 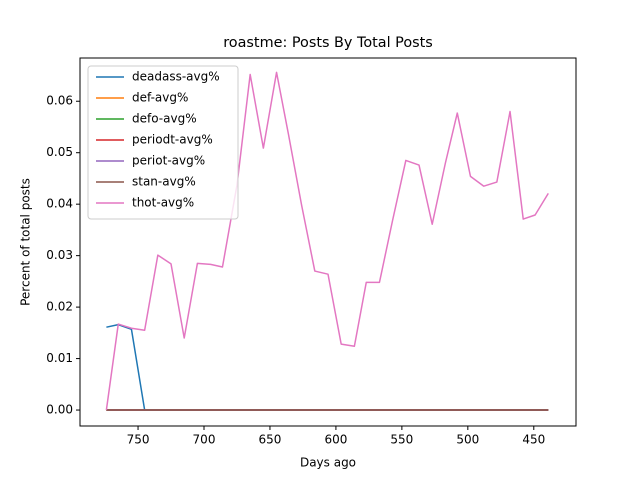 What do you see at coordinates (164, 182) in the screenshot?
I see `legend-label: stan-avg%` at bounding box center [164, 182].